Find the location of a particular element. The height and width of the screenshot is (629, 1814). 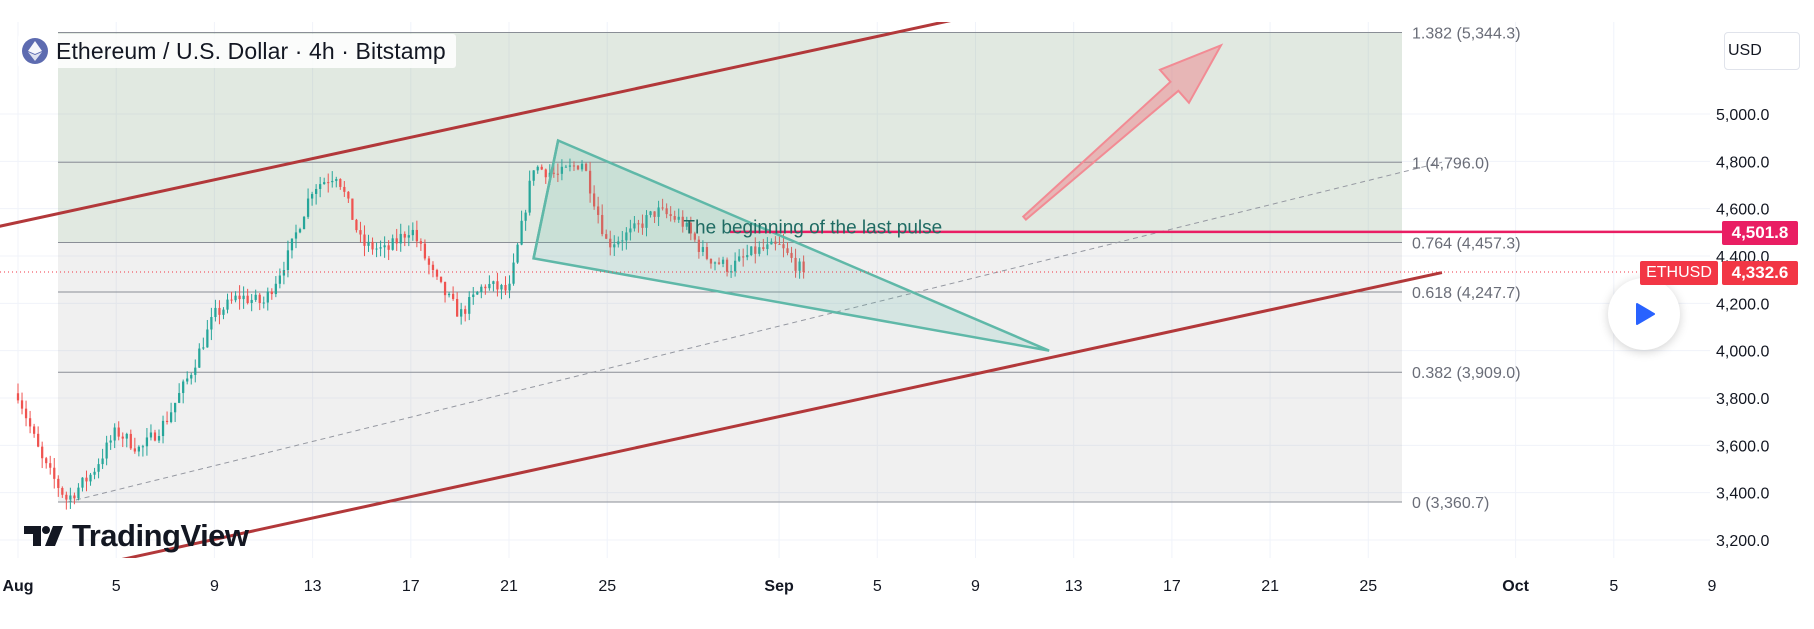

y-tick-label: 4,200.0 is located at coordinates (1742, 304).